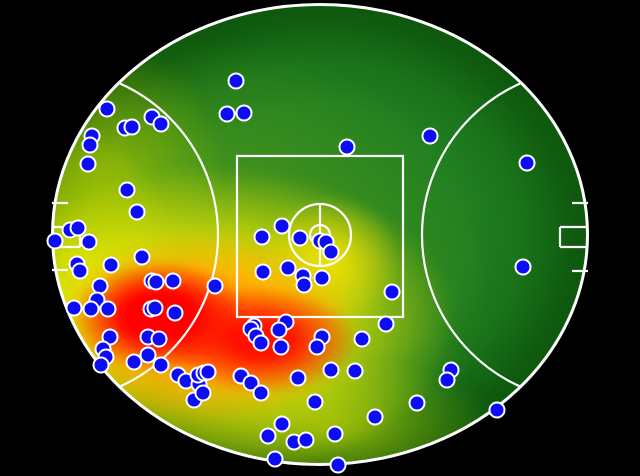  I want to click on centre-square, so click(320, 236).